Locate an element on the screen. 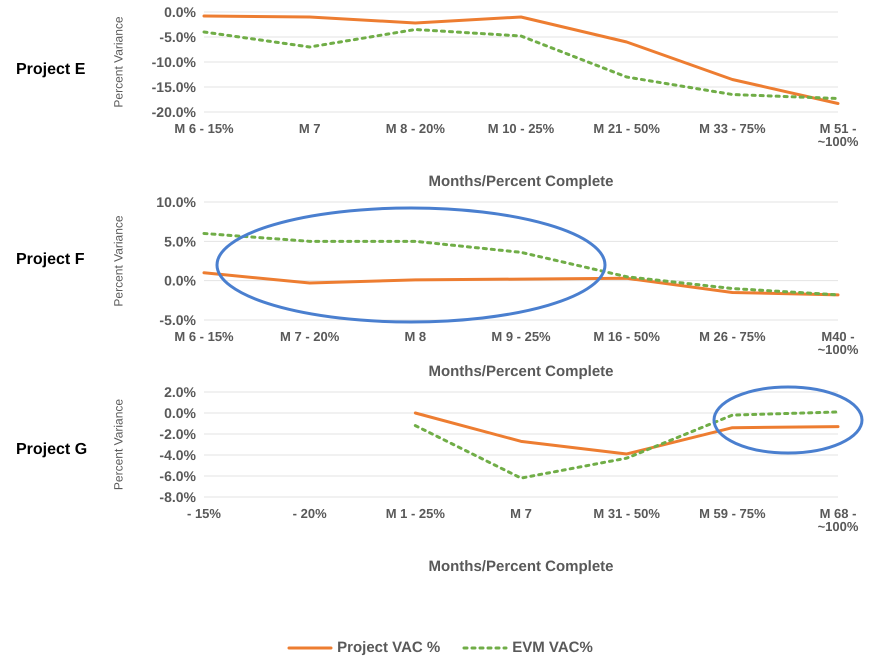 The height and width of the screenshot is (671, 880). text: Project G is located at coordinates (51, 450).